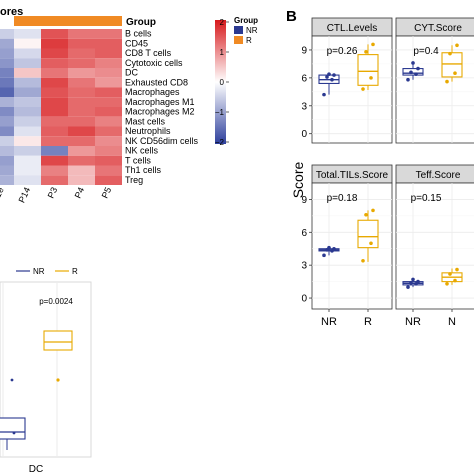 Image resolution: width=474 pixels, height=474 pixels. What do you see at coordinates (220, 142) in the screenshot?
I see `colorbar-tick-label: −2` at bounding box center [220, 142].